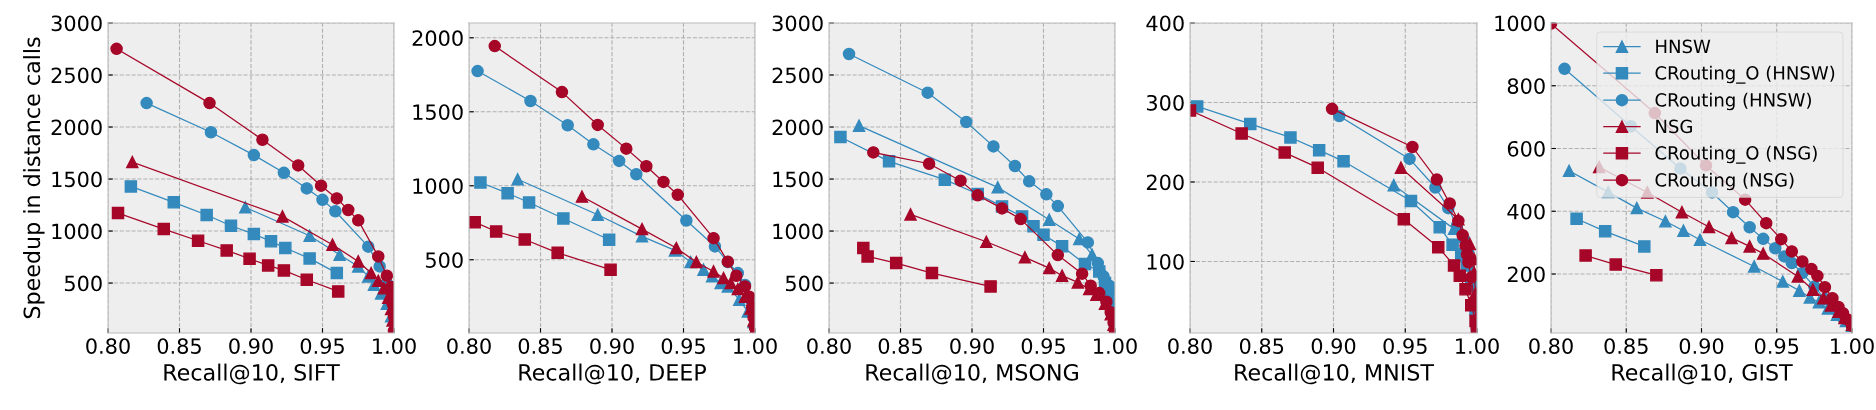 This screenshot has height=410, width=1876. I want to click on y-tick-label: 600, so click(1526, 148).